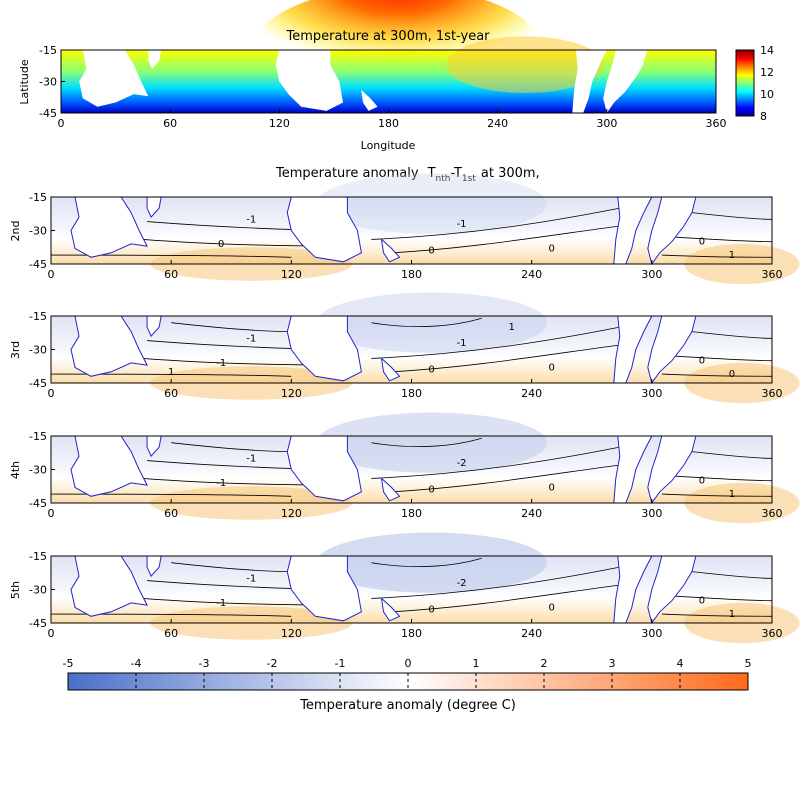 The width and height of the screenshot is (800, 800). What do you see at coordinates (510, 173) in the screenshot?
I see `anomaly-title-suffix: at 300m,` at bounding box center [510, 173].